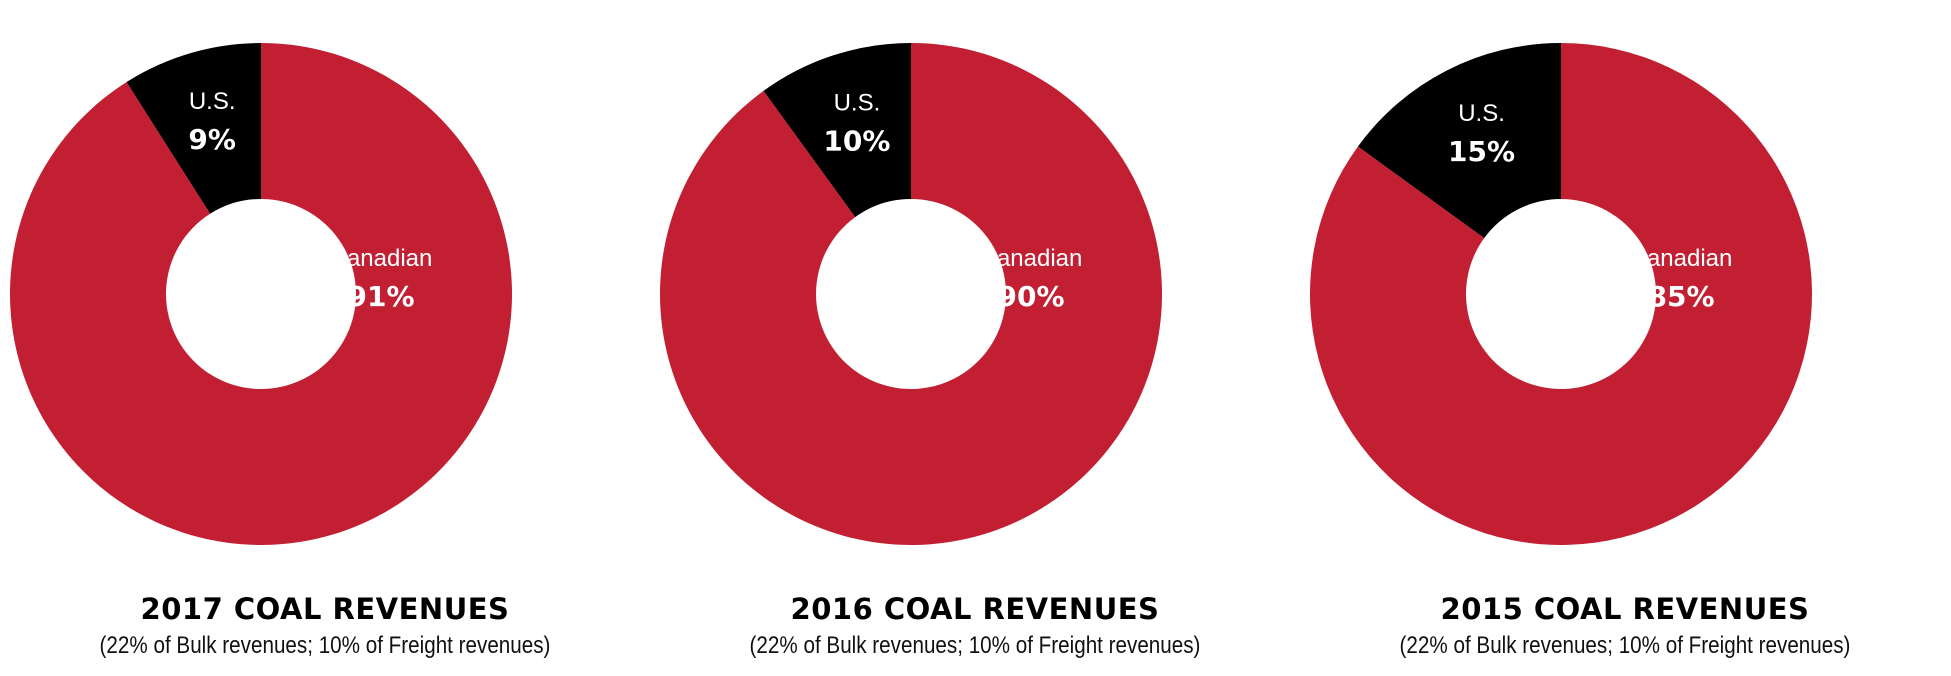 This screenshot has height=676, width=1951. I want to click on us-label-2016: U.S., so click(857, 103).